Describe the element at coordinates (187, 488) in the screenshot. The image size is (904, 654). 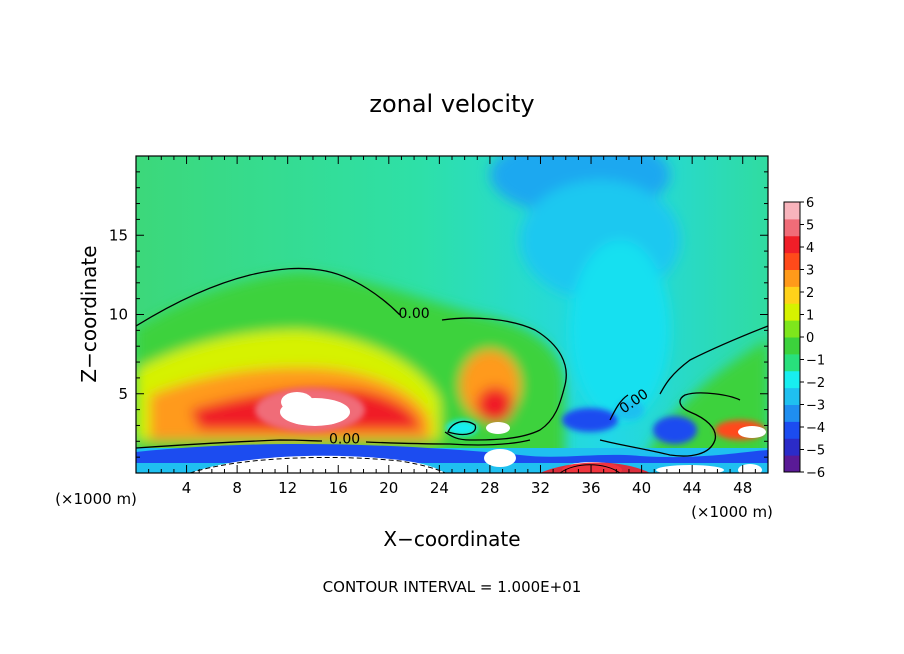
I see `x-tick-label: 4` at that location.